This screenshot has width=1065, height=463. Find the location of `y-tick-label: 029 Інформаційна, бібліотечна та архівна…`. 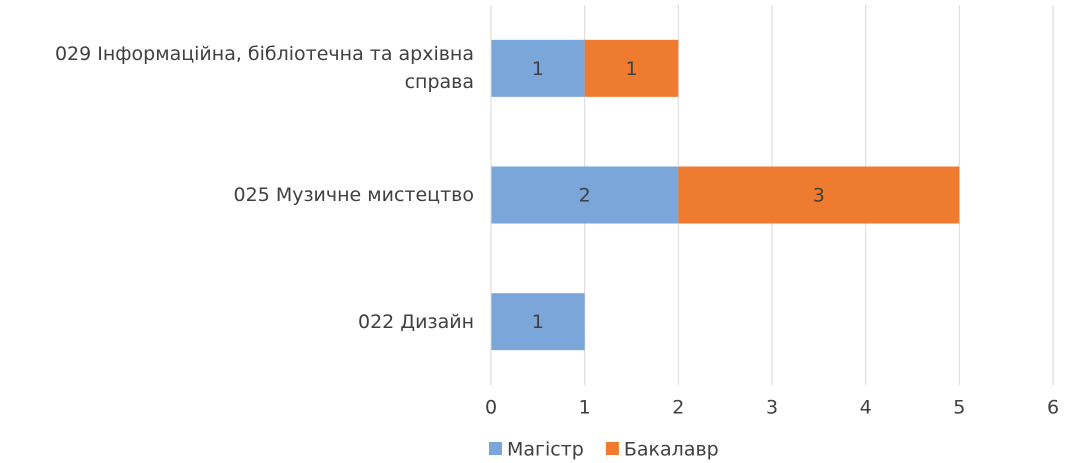

y-tick-label: 029 Інформаційна, бібліотечна та архівна… is located at coordinates (264, 68).